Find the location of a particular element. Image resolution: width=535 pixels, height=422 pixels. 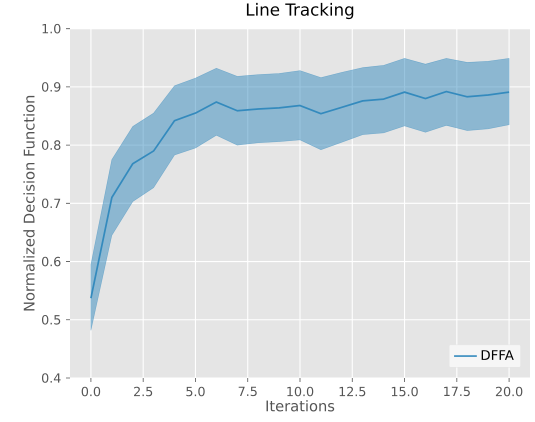

y-tick-label: 0.8 is located at coordinates (51, 145).